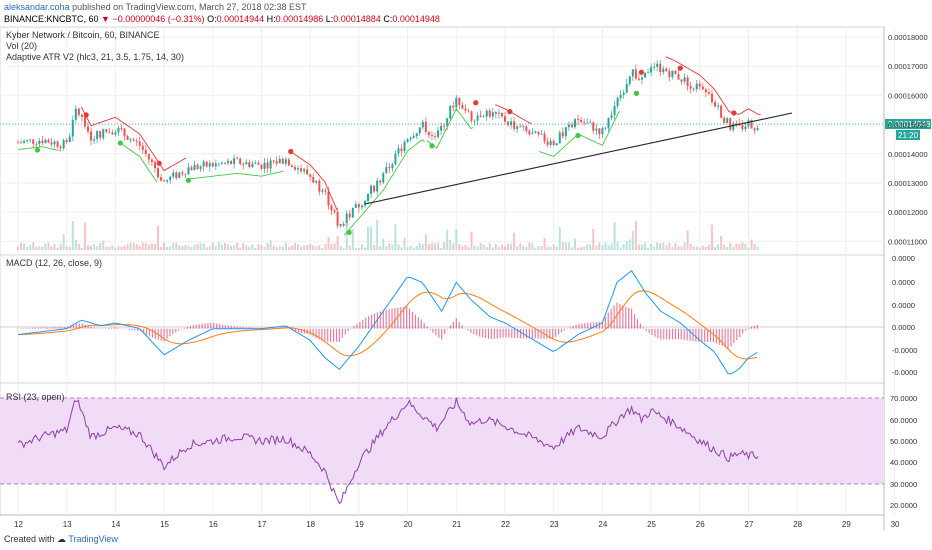 This screenshot has width=932, height=550. What do you see at coordinates (54, 263) in the screenshot?
I see `macd-title: MACD (12, 26, close, 9)` at bounding box center [54, 263].